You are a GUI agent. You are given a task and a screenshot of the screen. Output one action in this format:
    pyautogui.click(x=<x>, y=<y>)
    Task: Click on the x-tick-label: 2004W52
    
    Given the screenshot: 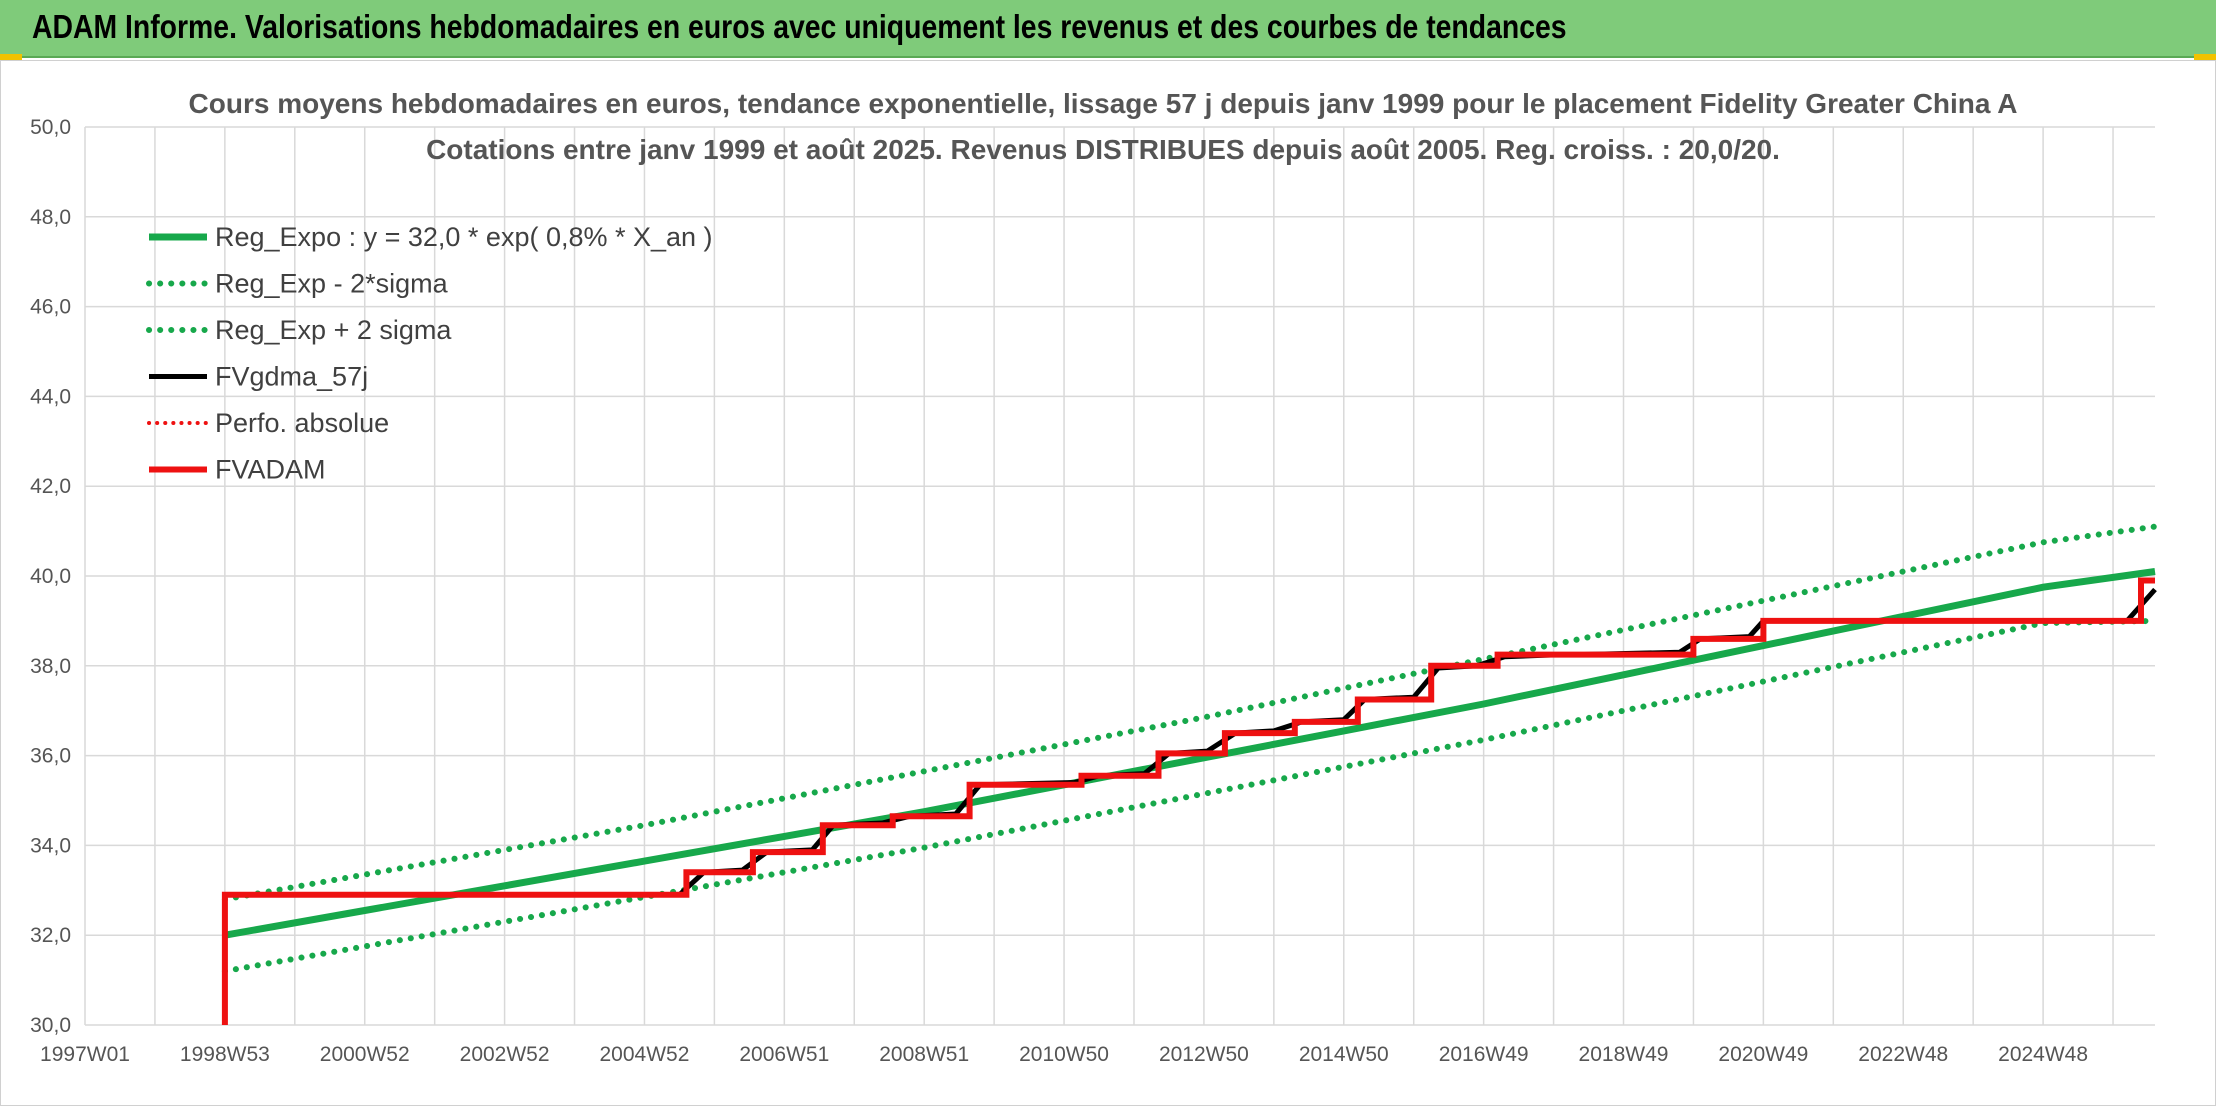 What is the action you would take?
    pyautogui.click(x=645, y=1054)
    